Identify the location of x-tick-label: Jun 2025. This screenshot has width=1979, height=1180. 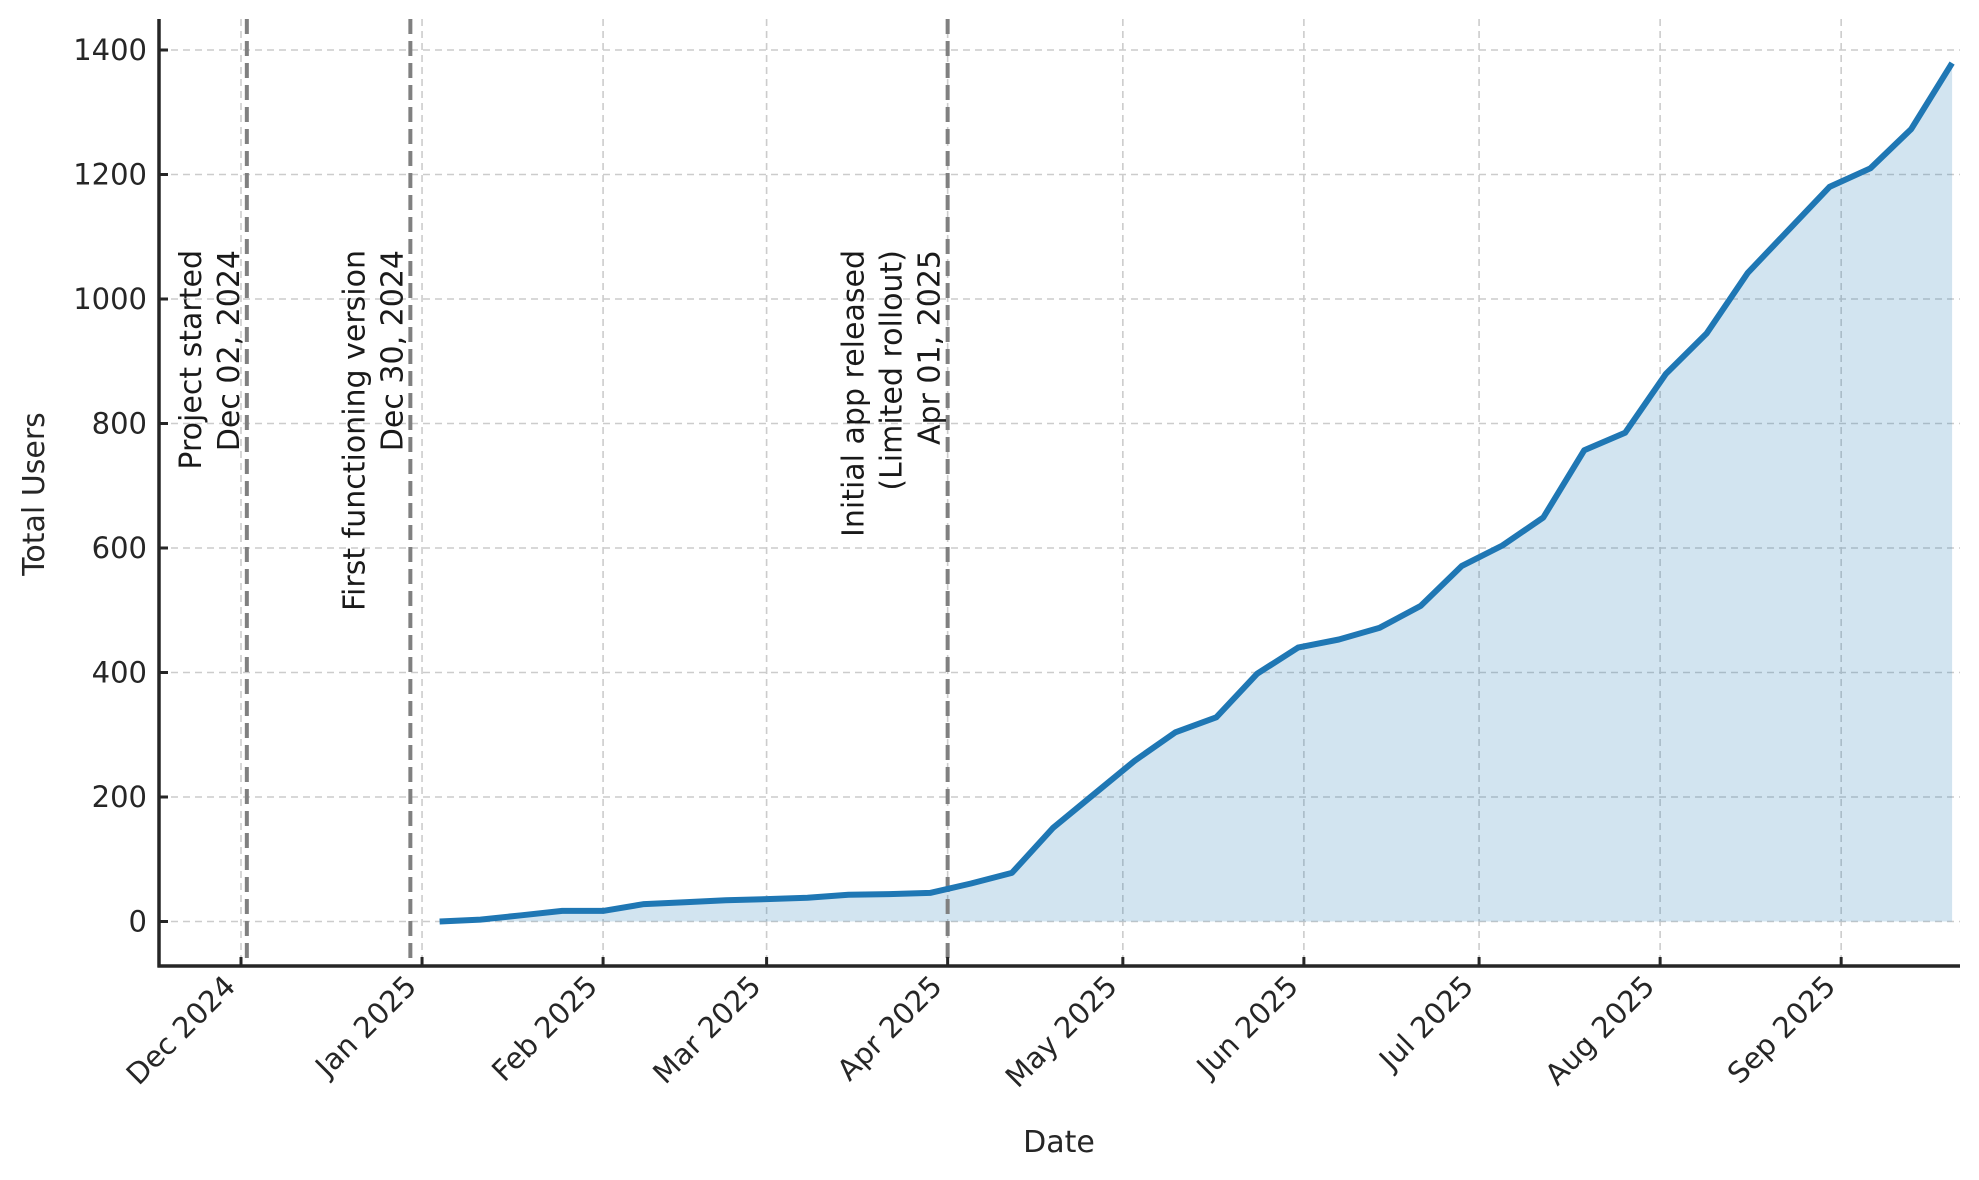
(1247, 1027).